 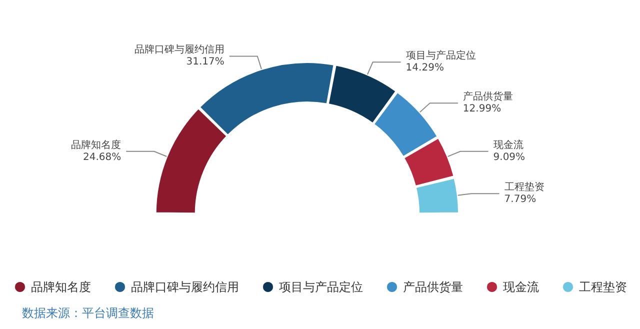 I want to click on slice-label: 现金流, so click(x=508, y=144).